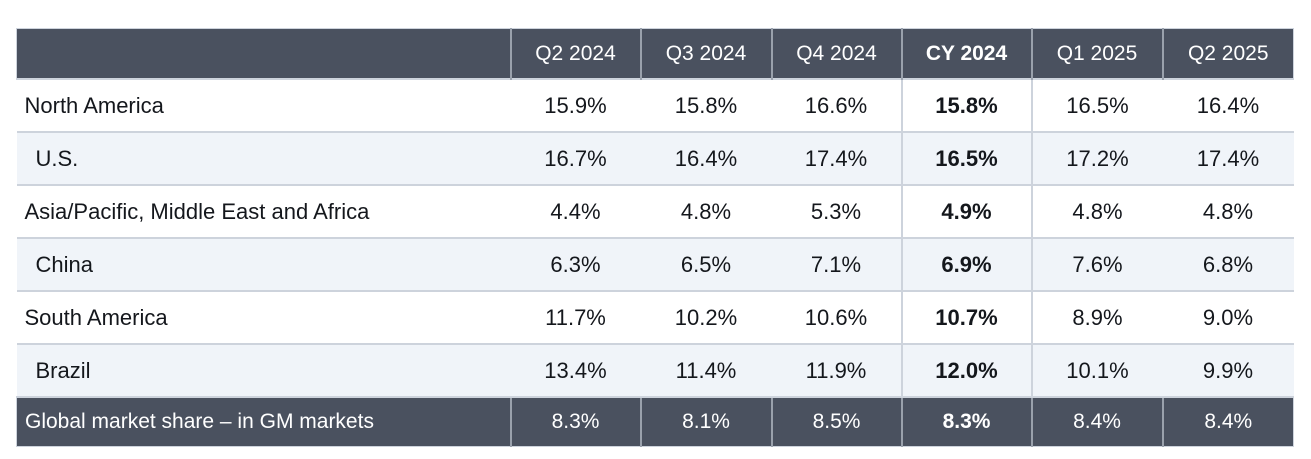 The width and height of the screenshot is (1311, 459). What do you see at coordinates (836, 370) in the screenshot?
I see `value-cell: 11.9%` at bounding box center [836, 370].